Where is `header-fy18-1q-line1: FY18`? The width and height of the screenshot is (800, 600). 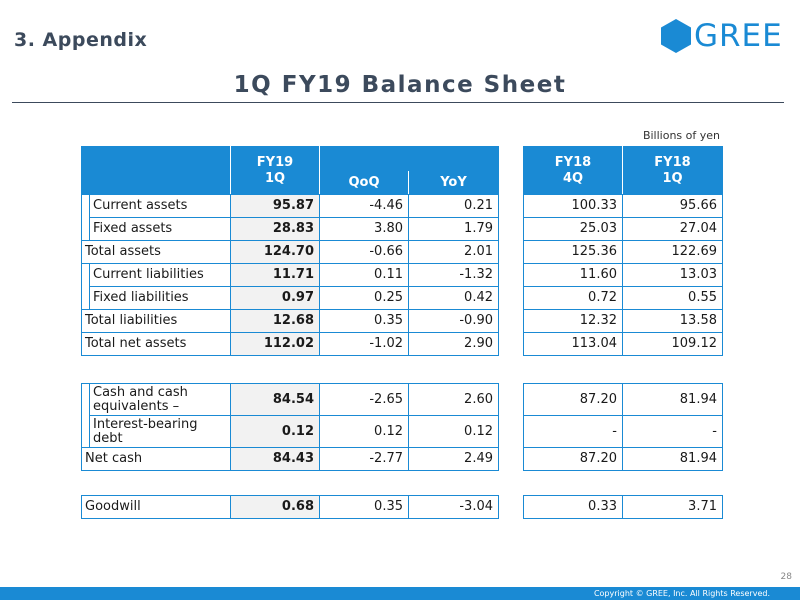 header-fy18-1q-line1: FY18 is located at coordinates (672, 162).